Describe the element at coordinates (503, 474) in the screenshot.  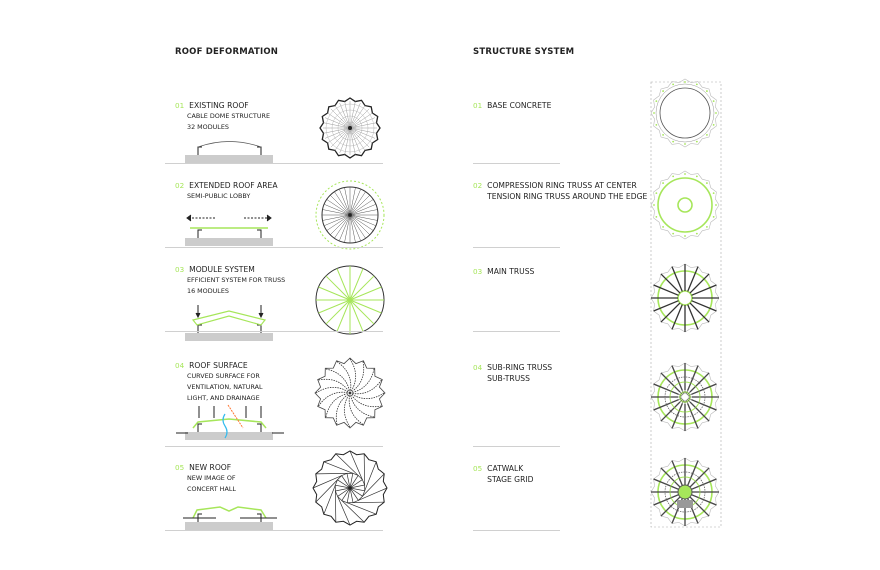
I see `structure-step: 05CATWALK00STAGE GRID` at that location.